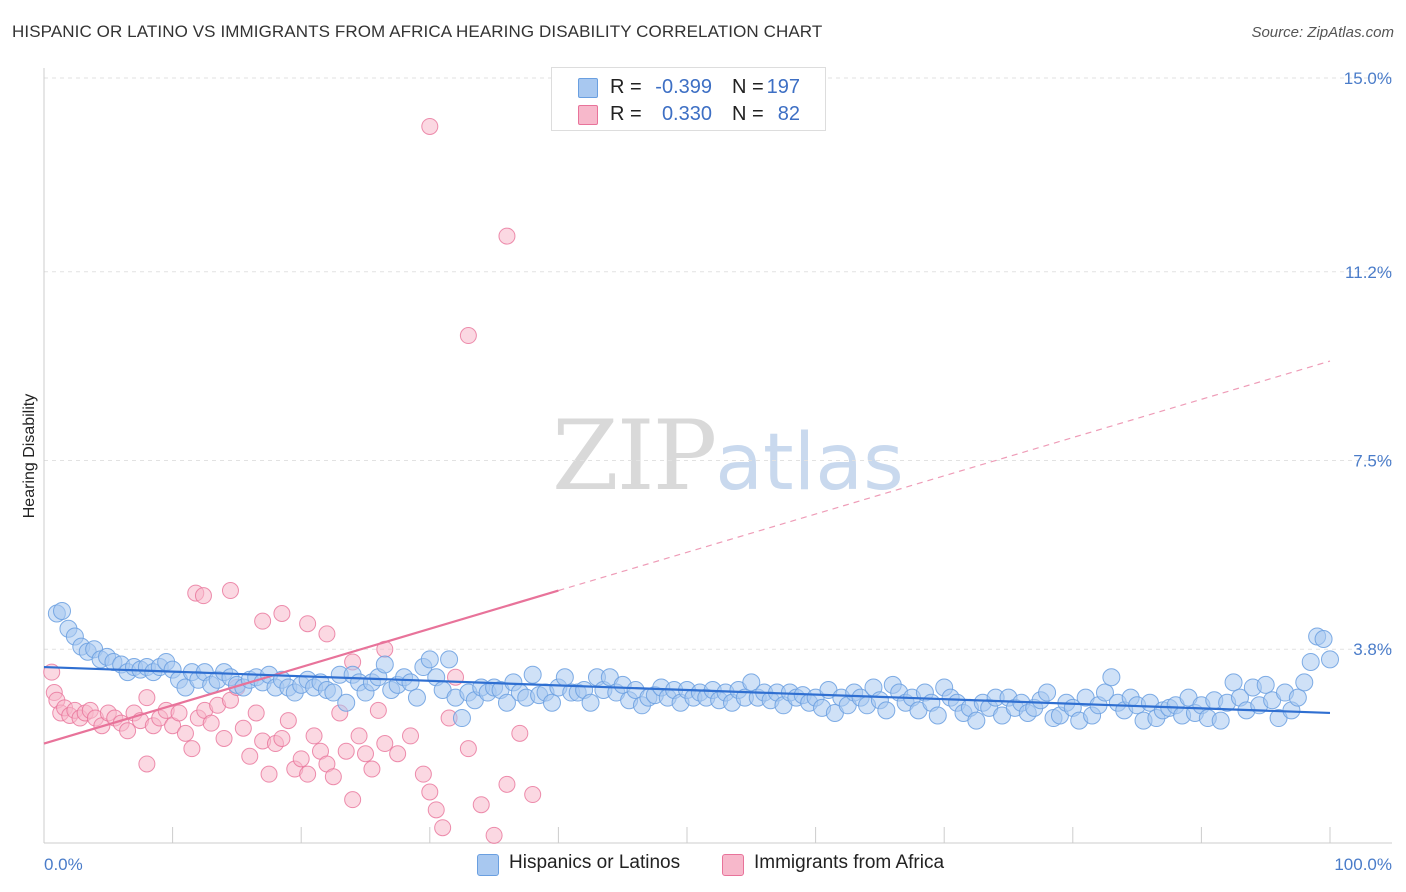 The height and width of the screenshot is (892, 1406). I want to click on watermark-zip: ZIP, so click(634, 456).